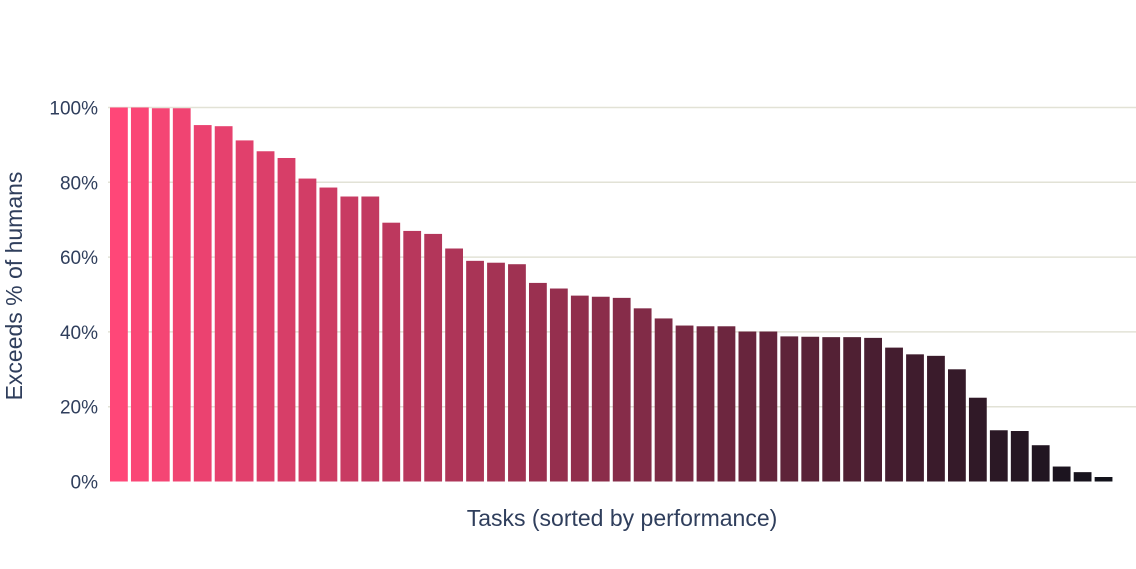 This screenshot has height=569, width=1136. Describe the element at coordinates (85, 483) in the screenshot. I see `y-tick-label: 0%` at that location.